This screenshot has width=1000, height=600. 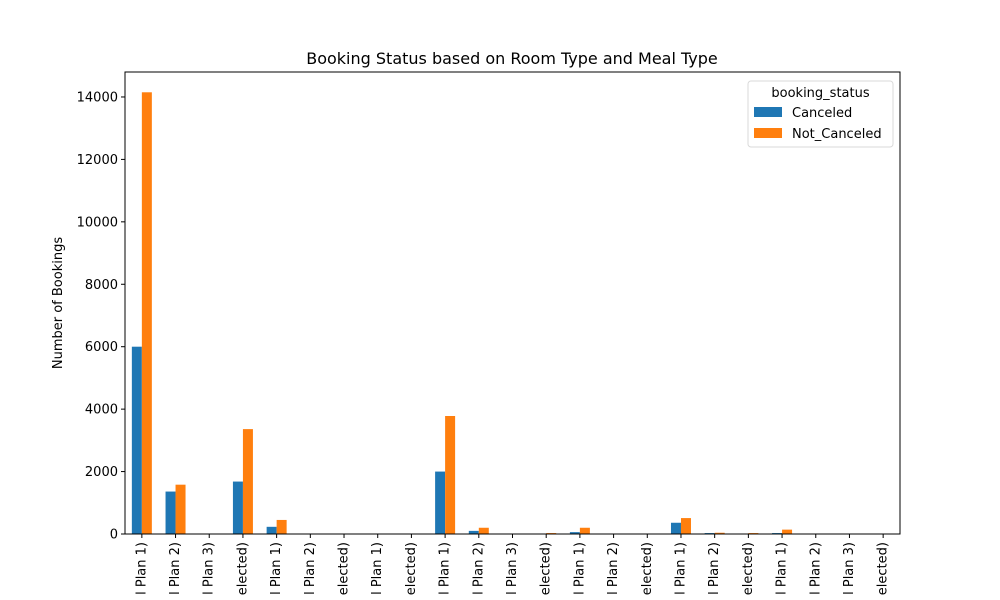 What do you see at coordinates (97, 160) in the screenshot?
I see `y-tick-label-6: 12000` at bounding box center [97, 160].